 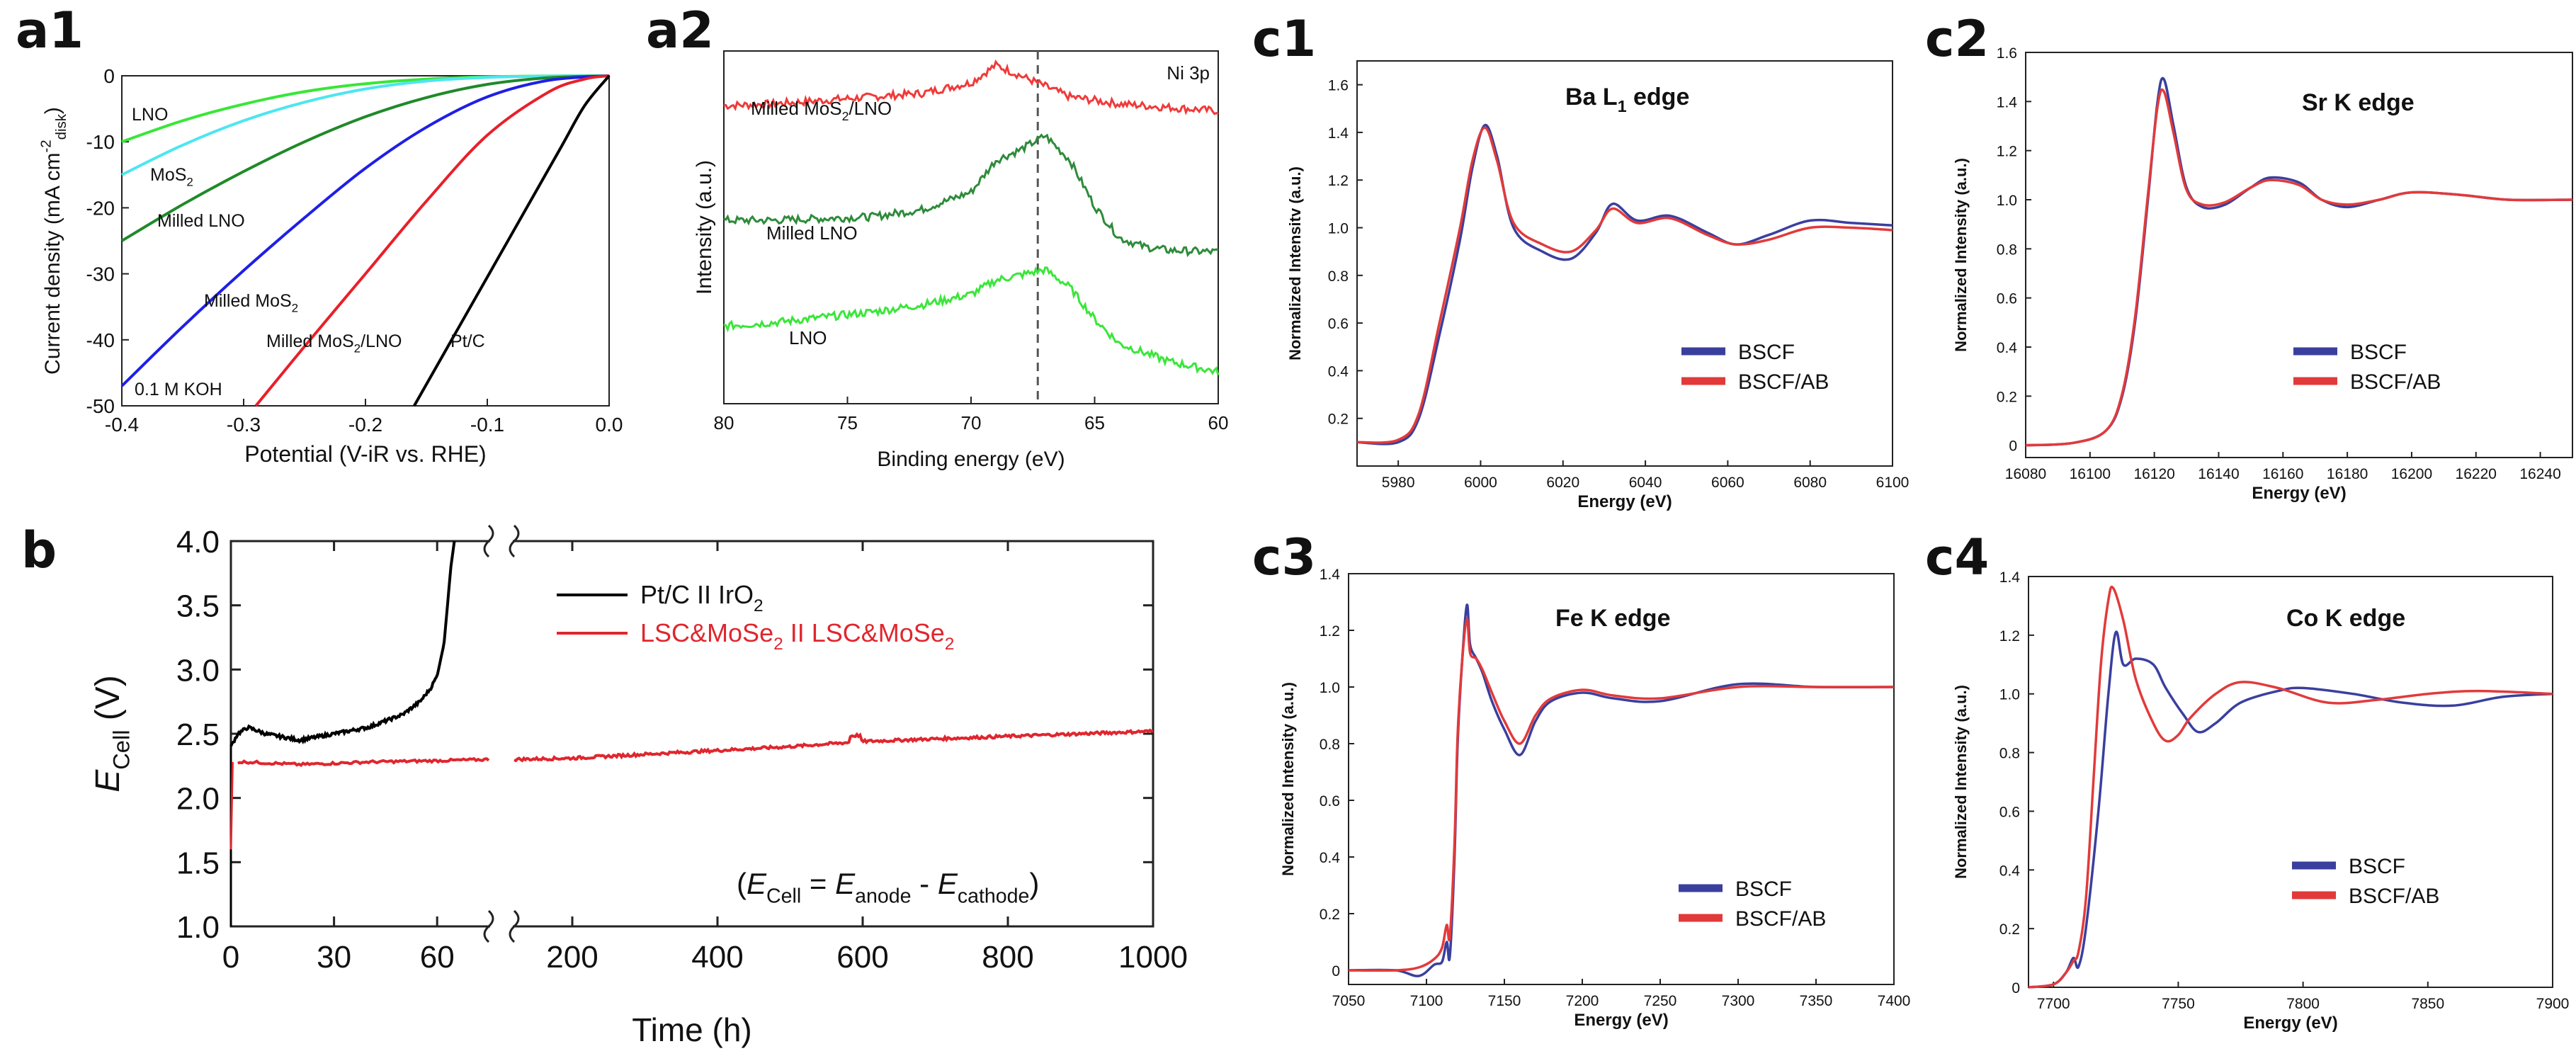 I want to click on c1-x-tick-label: 6040, so click(x=1645, y=483).